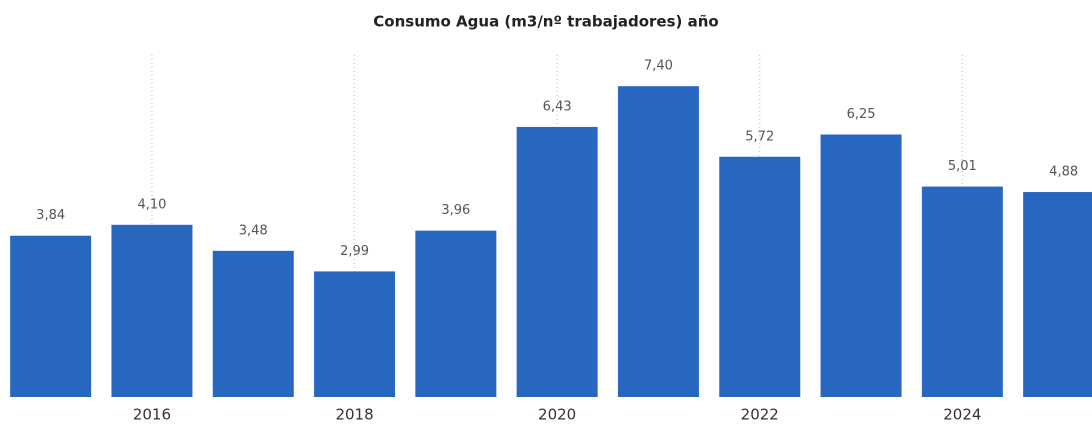 Image resolution: width=1092 pixels, height=427 pixels. Describe the element at coordinates (557, 415) in the screenshot. I see `x-tick-label: 2020` at that location.